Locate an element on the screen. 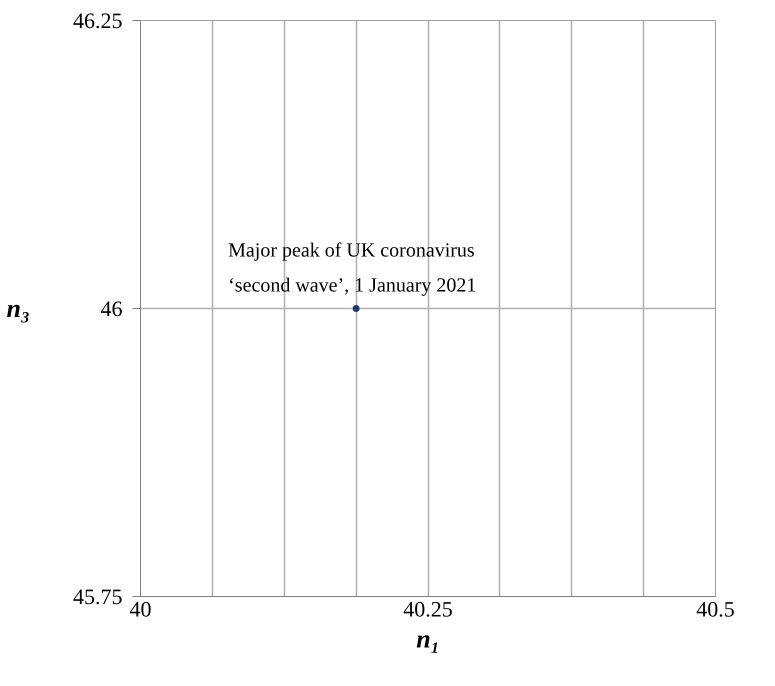  y-tick-label: 46.25 is located at coordinates (97, 20).